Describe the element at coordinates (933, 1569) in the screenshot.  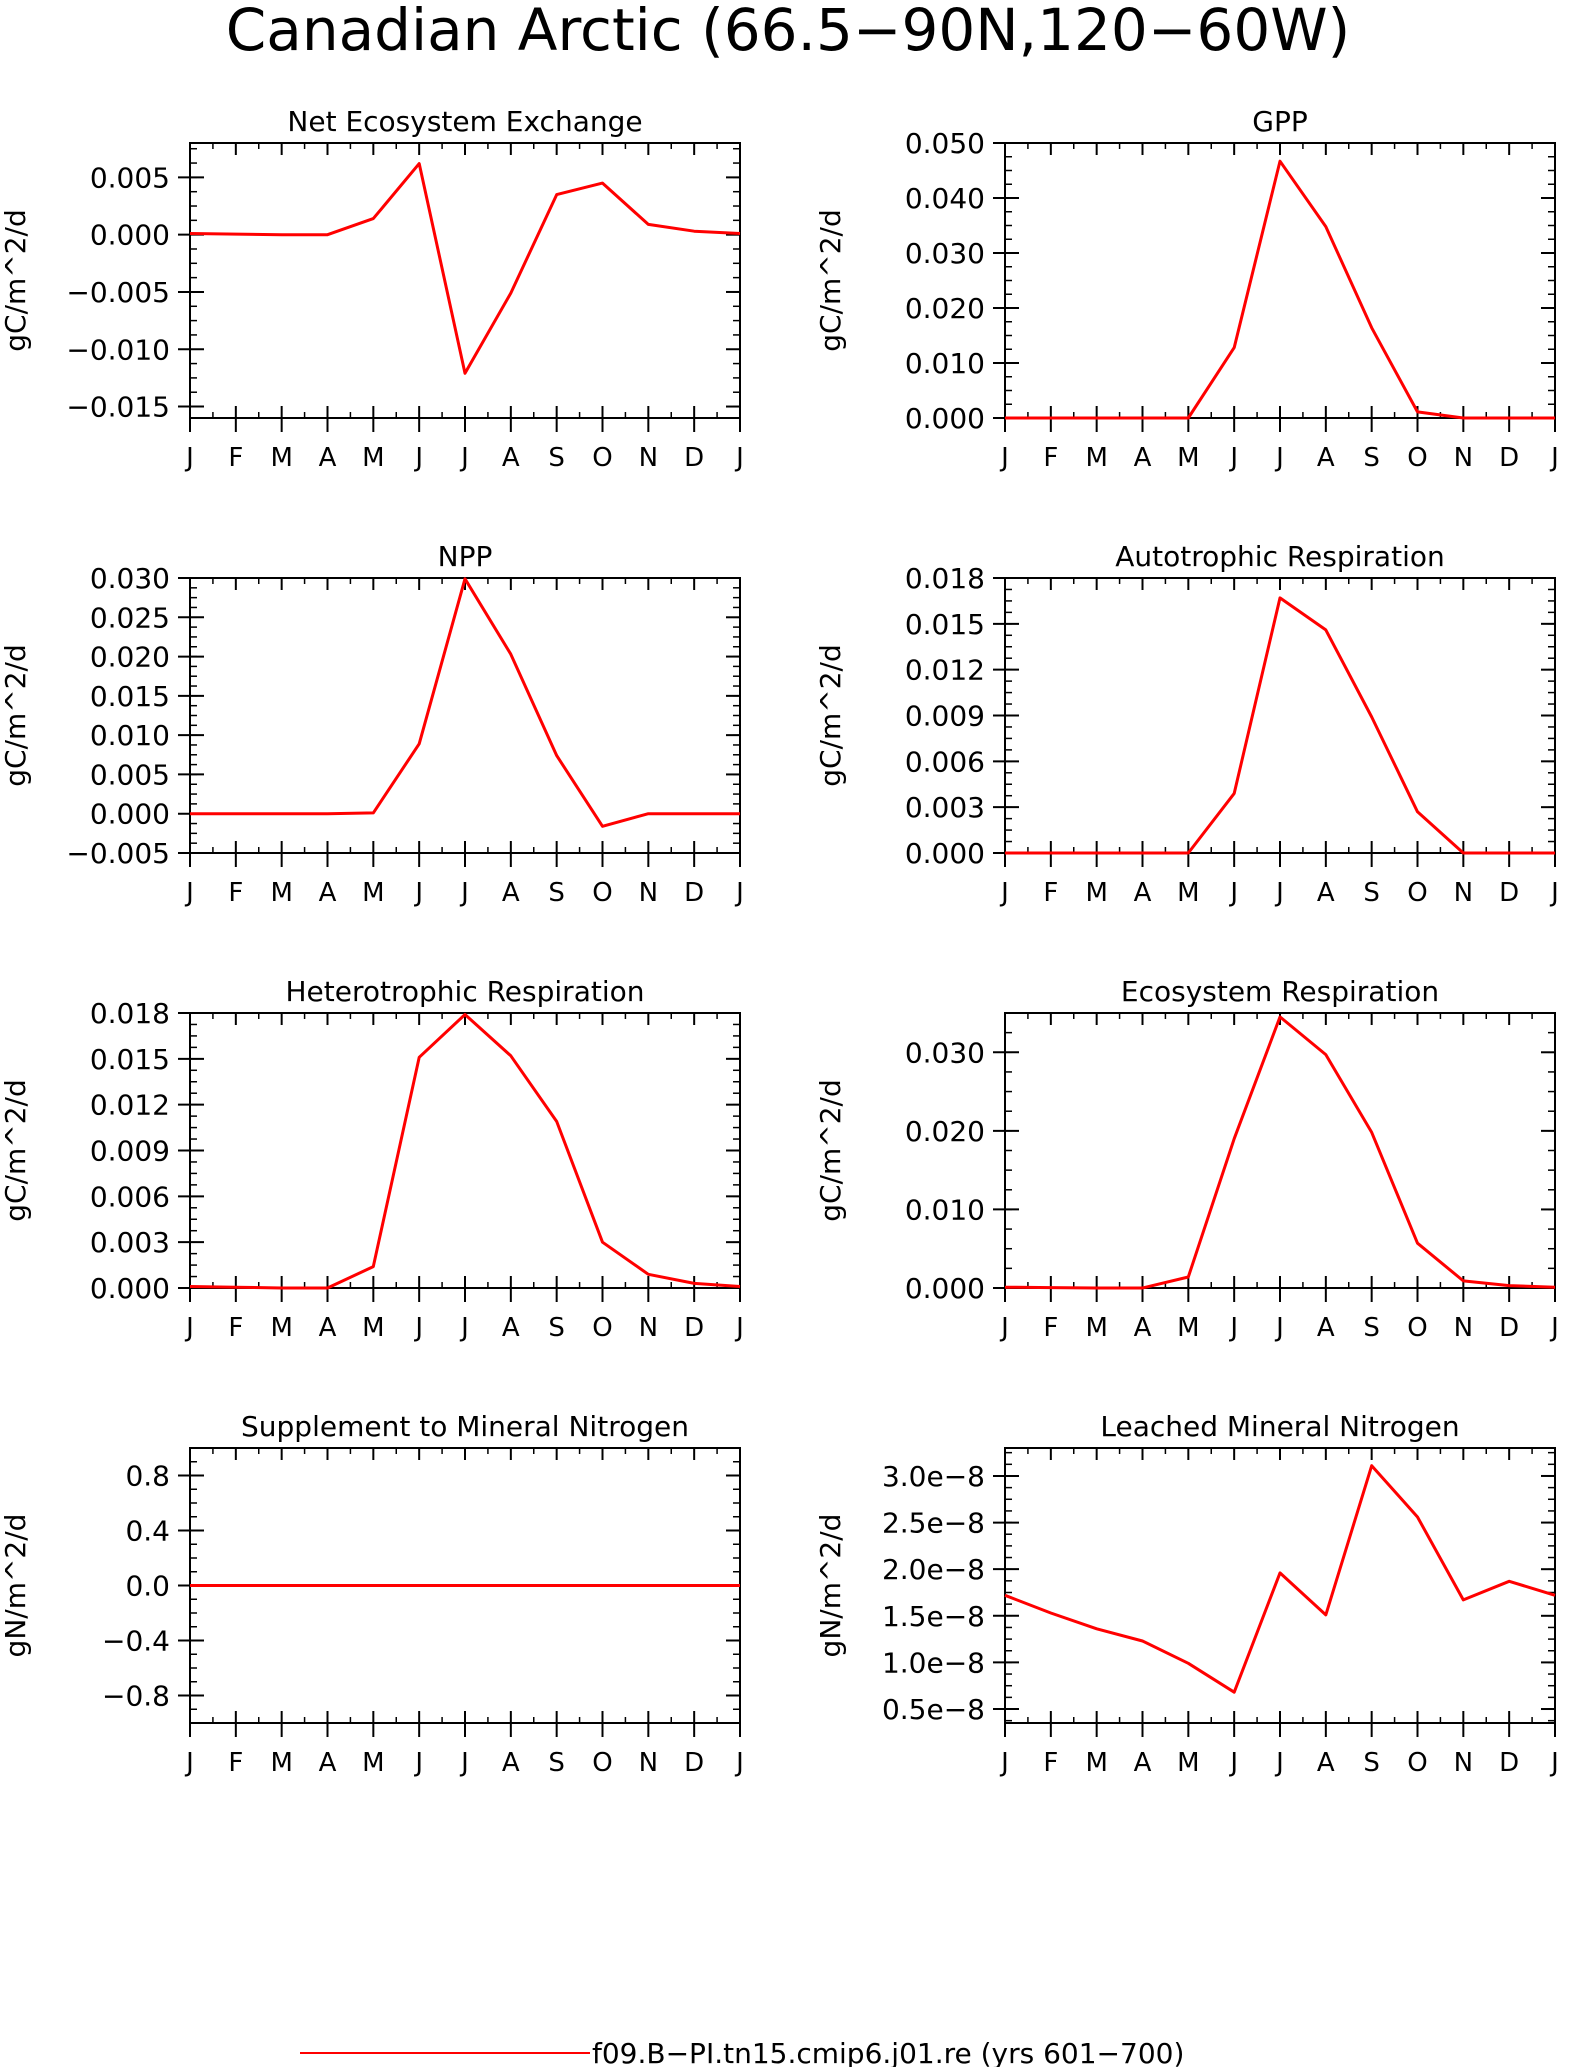
I see `y-tick-label: 2.0e−8` at that location.